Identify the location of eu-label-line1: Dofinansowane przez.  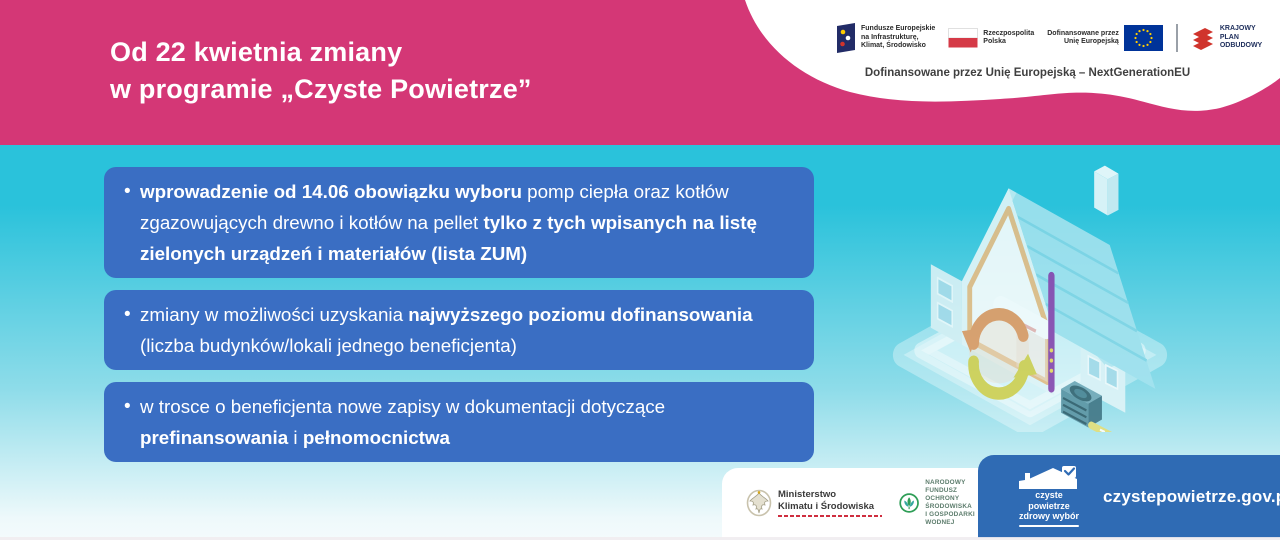
(1083, 33).